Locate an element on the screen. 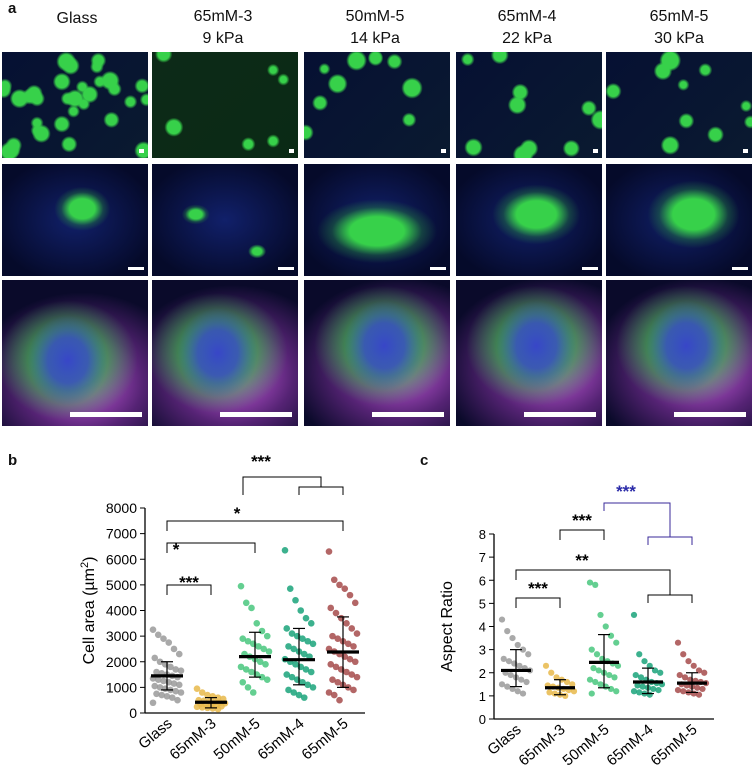 This screenshot has width=755, height=768. column-header-line1: Glass is located at coordinates (77, 18).